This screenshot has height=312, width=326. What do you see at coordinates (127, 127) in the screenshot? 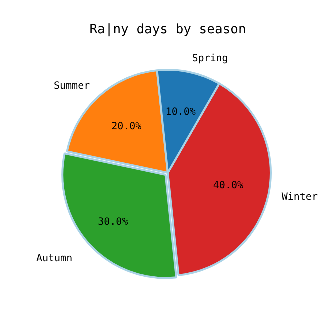
I see `data-label: 20.0%` at bounding box center [127, 127].